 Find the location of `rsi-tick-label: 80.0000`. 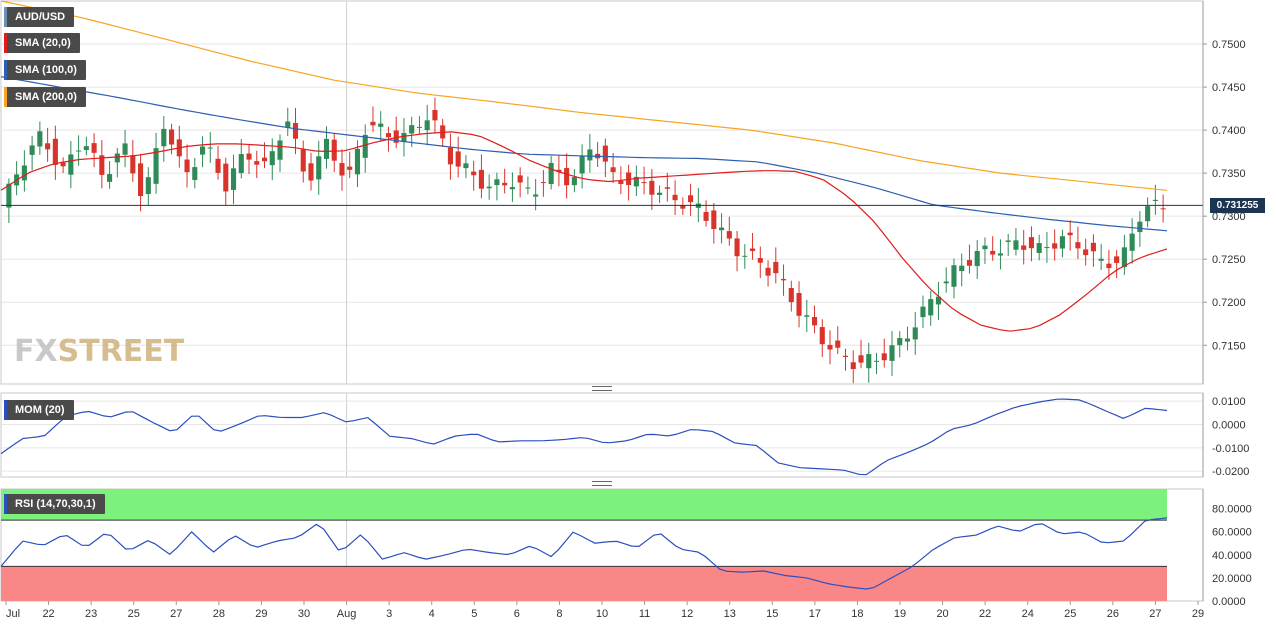

rsi-tick-label: 80.0000 is located at coordinates (1232, 510).